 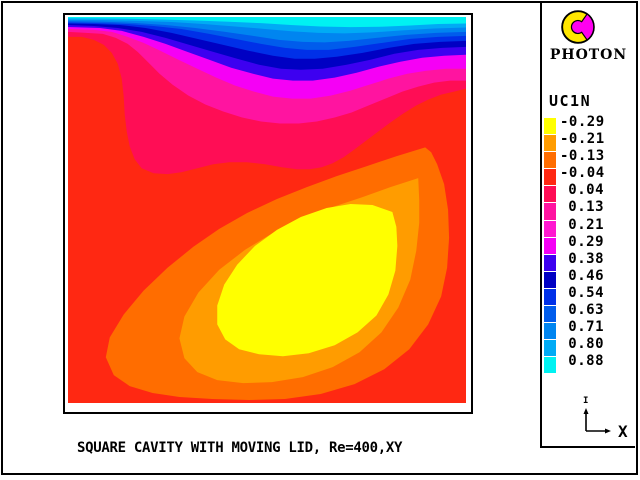 What do you see at coordinates (586, 241) in the screenshot?
I see `legend-value: 0.29` at bounding box center [586, 241].